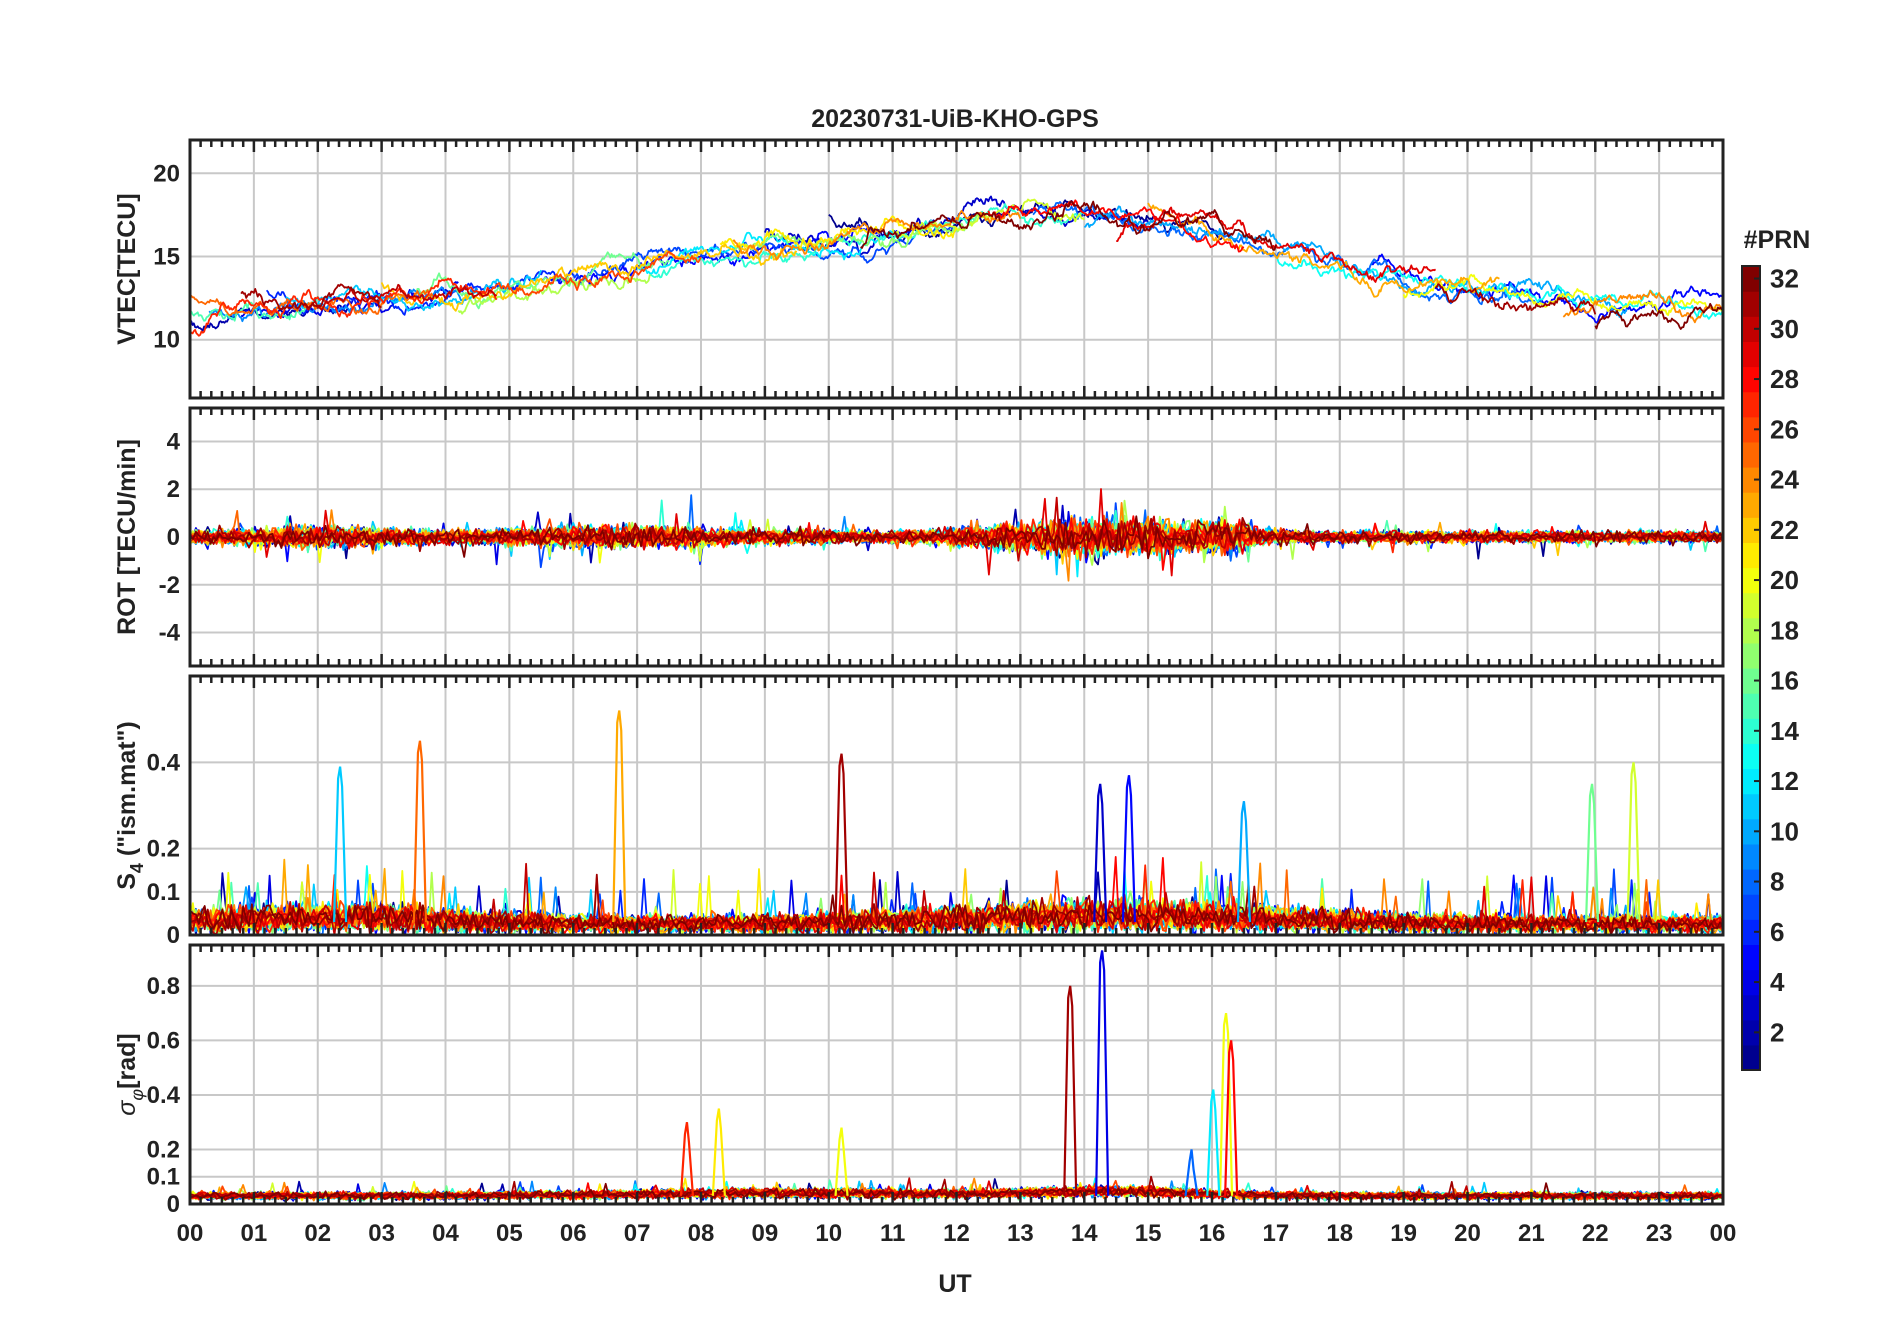 Image resolution: width=1902 pixels, height=1335 pixels. I want to click on x-tick-label: 17, so click(1276, 1233).